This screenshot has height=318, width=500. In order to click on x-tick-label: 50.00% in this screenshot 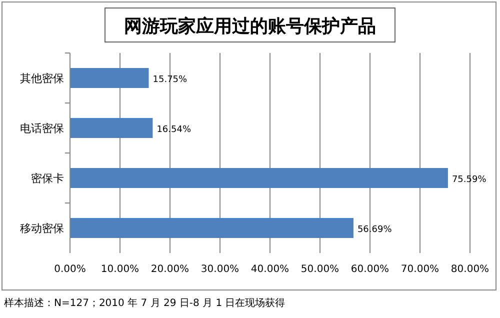, I will do `click(320, 269)`.